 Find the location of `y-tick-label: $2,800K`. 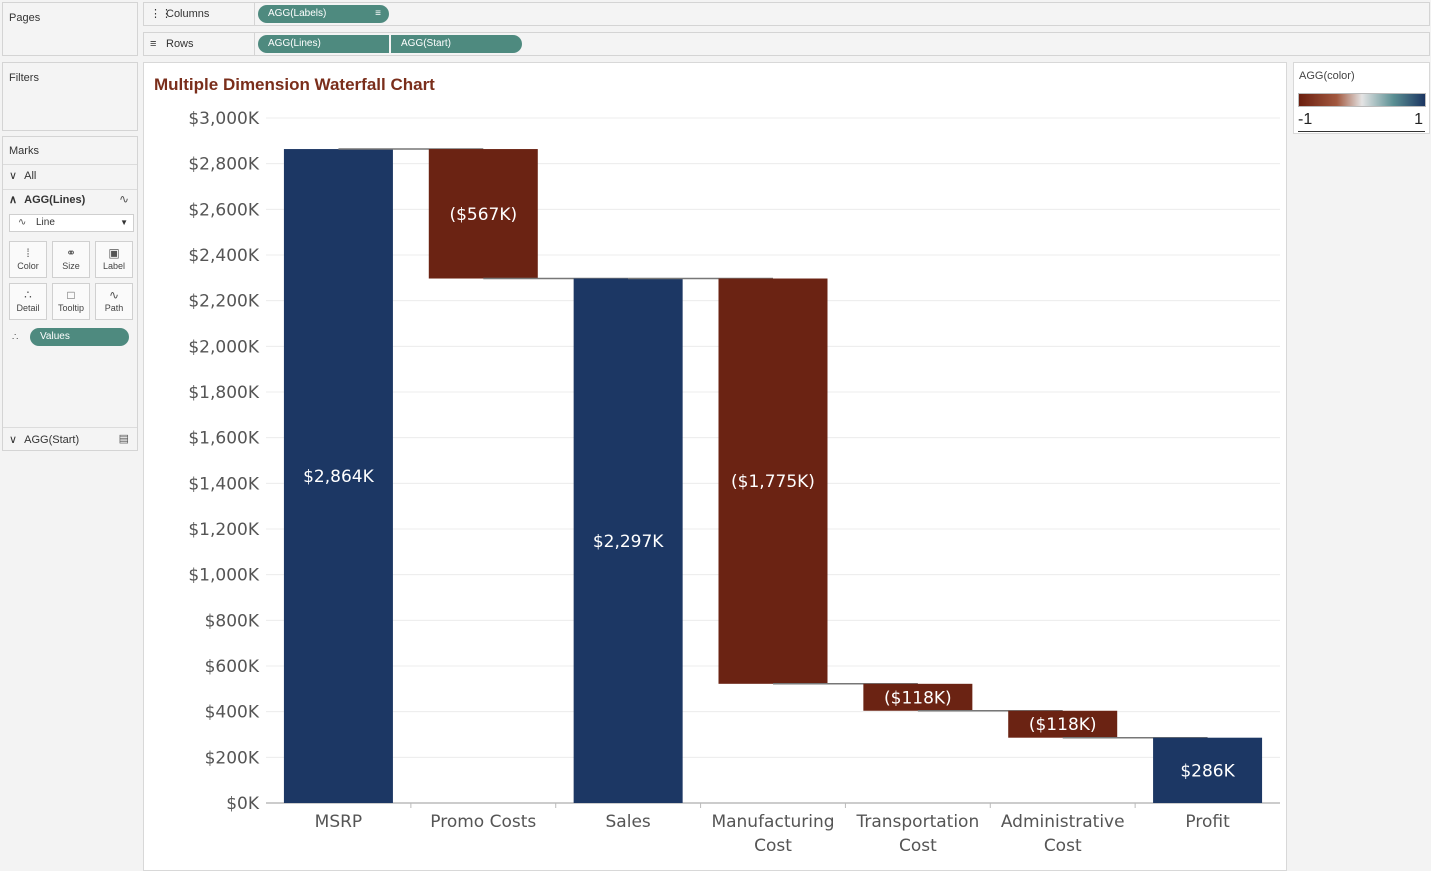

y-tick-label: $2,800K is located at coordinates (223, 165).